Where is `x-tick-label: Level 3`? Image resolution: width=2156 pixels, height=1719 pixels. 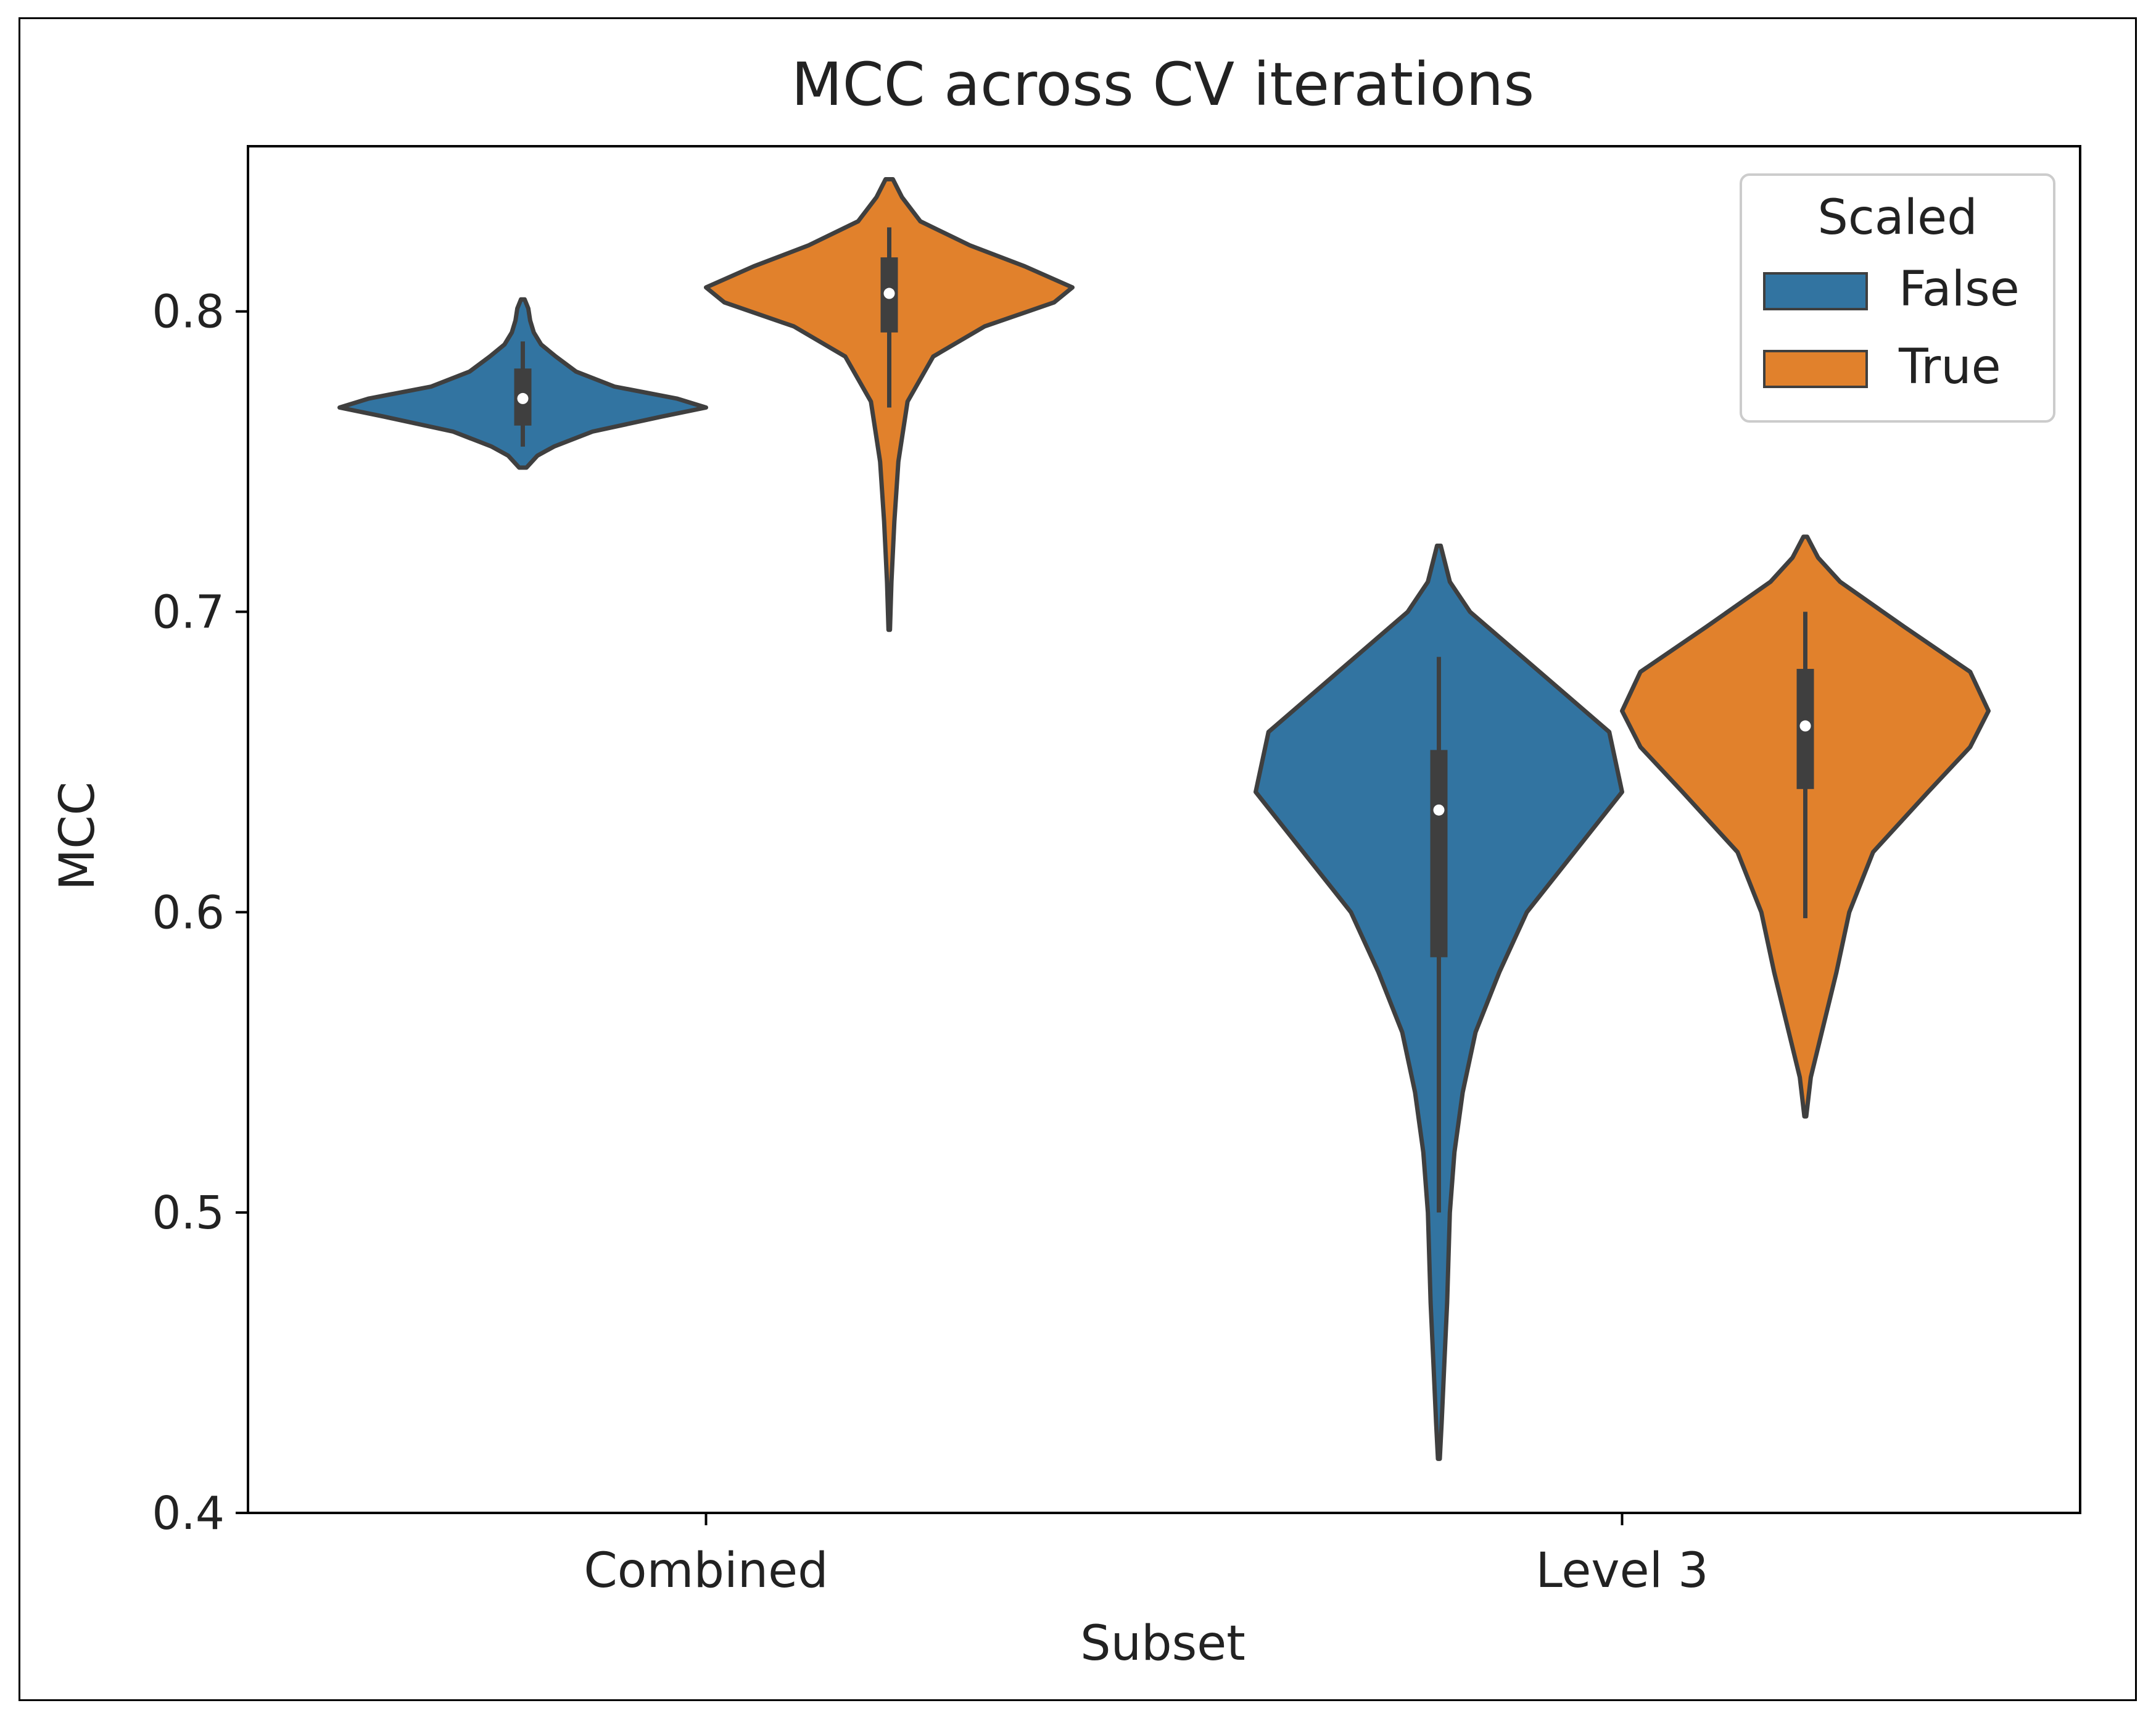
x-tick-label: Level 3 is located at coordinates (1621, 1571).